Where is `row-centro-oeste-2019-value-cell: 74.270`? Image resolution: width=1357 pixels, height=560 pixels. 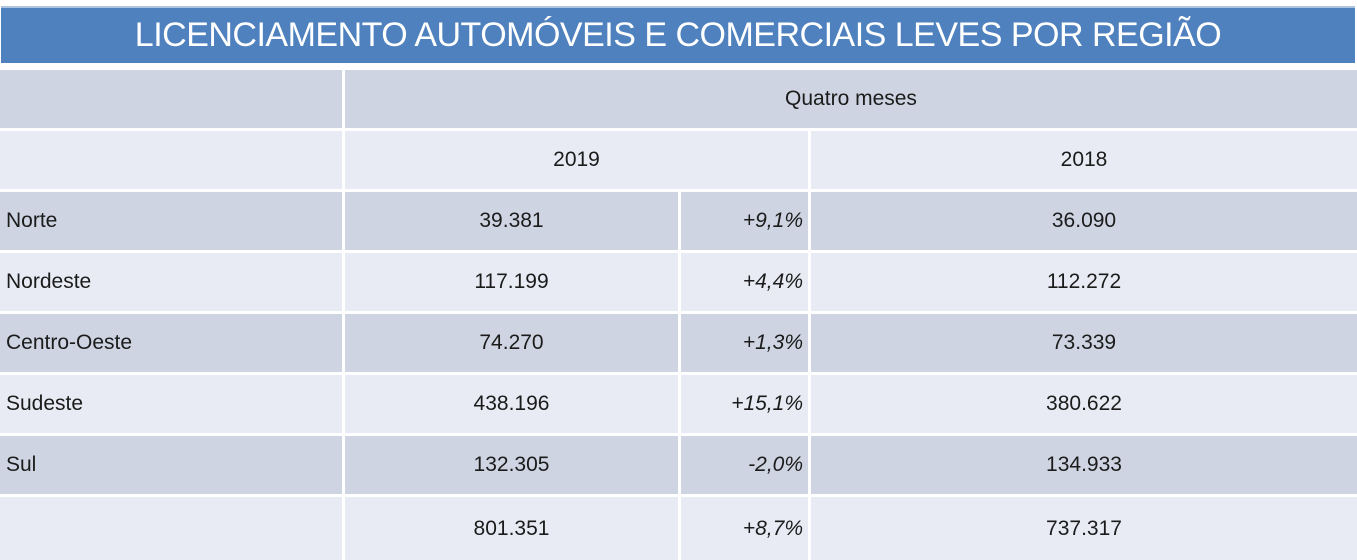
row-centro-oeste-2019-value-cell: 74.270 is located at coordinates (511, 343).